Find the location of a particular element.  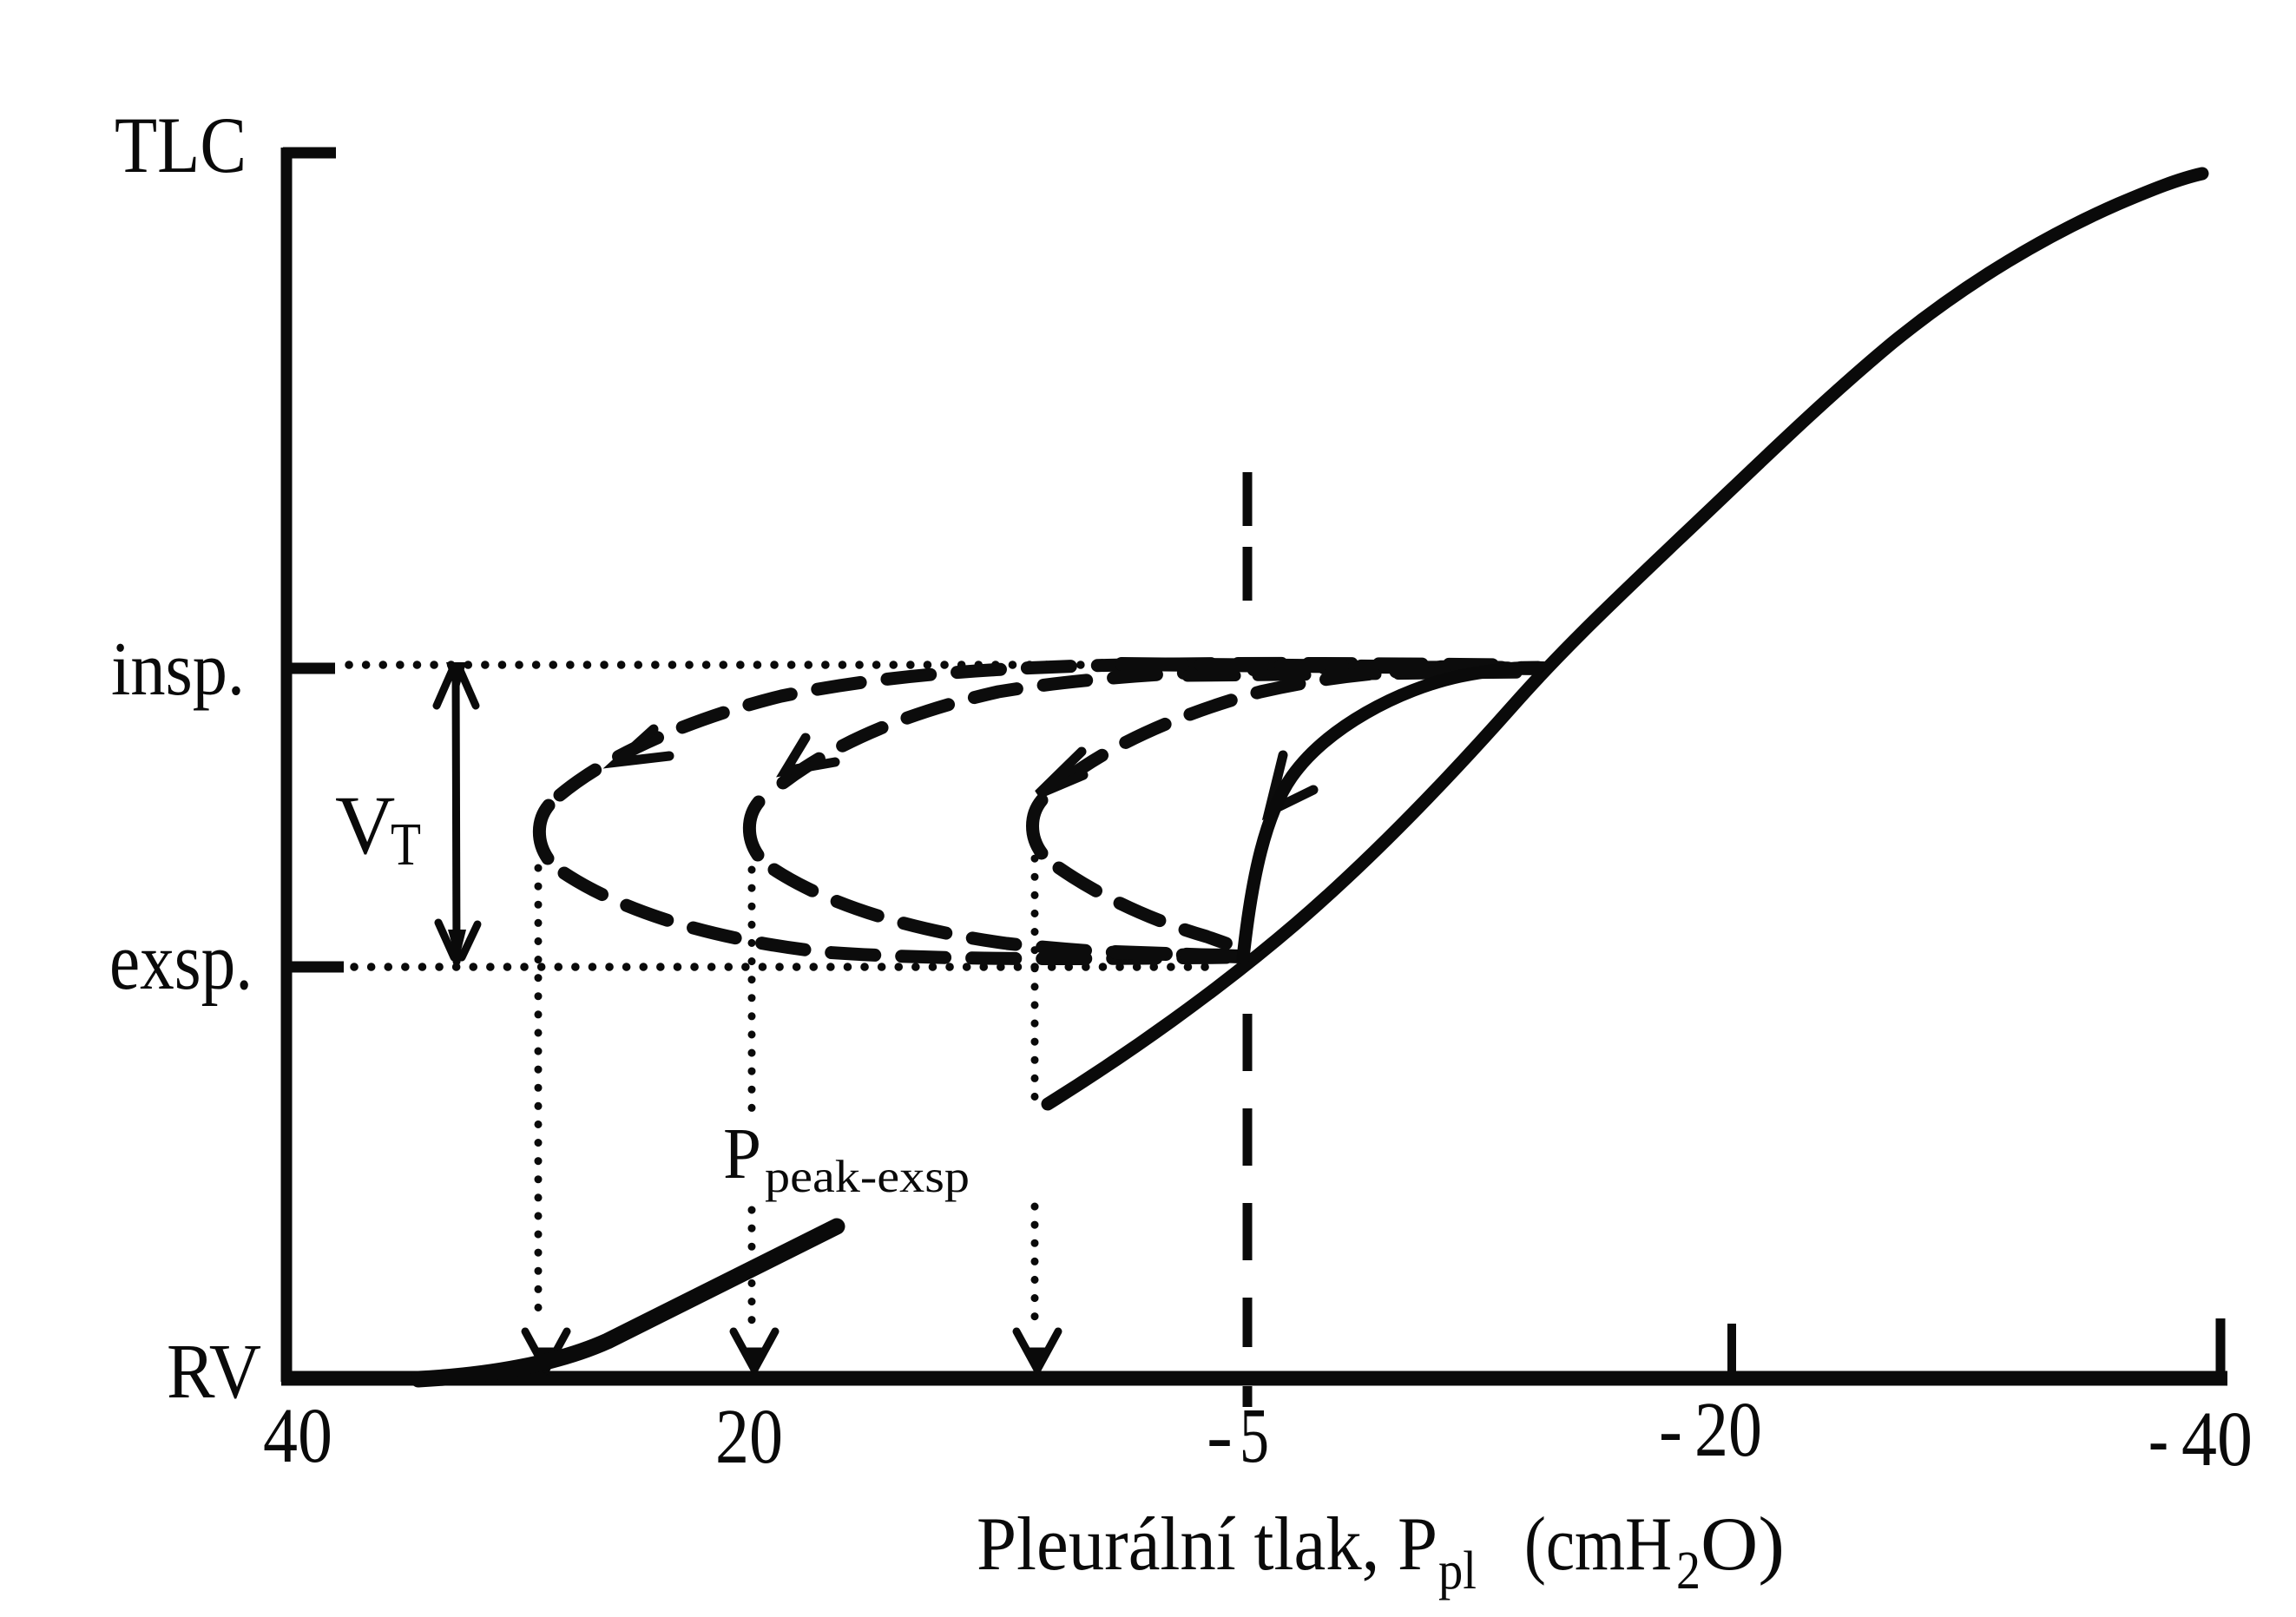

svg-text: peak-exsp is located at coordinates (867, 1177).